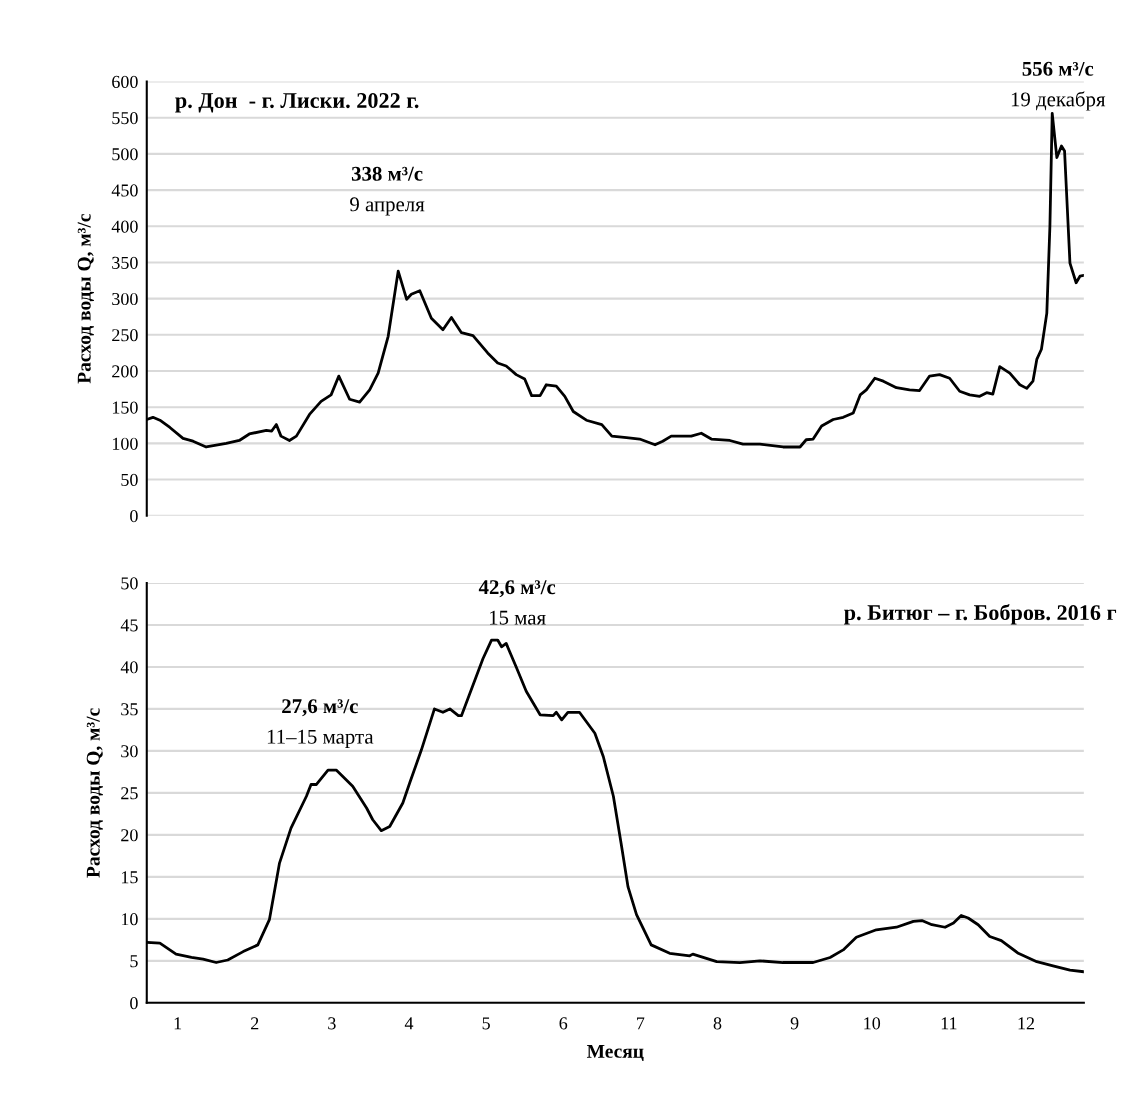 The width and height of the screenshot is (1129, 1102). Describe the element at coordinates (125, 81) in the screenshot. I see `y-tick-label: 600` at that location.